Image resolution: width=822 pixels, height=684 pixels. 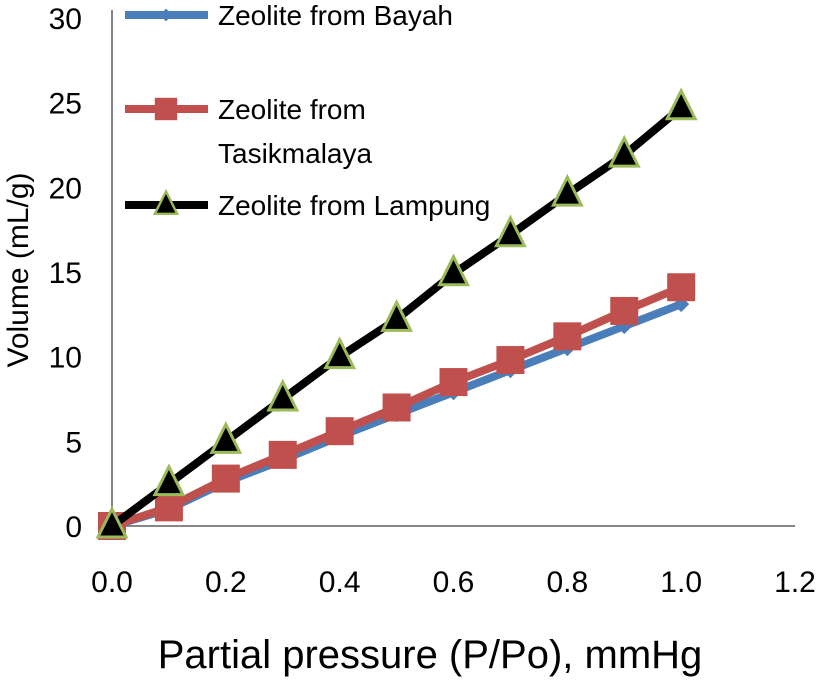 I want to click on y-tick-label: 15, so click(x=65, y=273).